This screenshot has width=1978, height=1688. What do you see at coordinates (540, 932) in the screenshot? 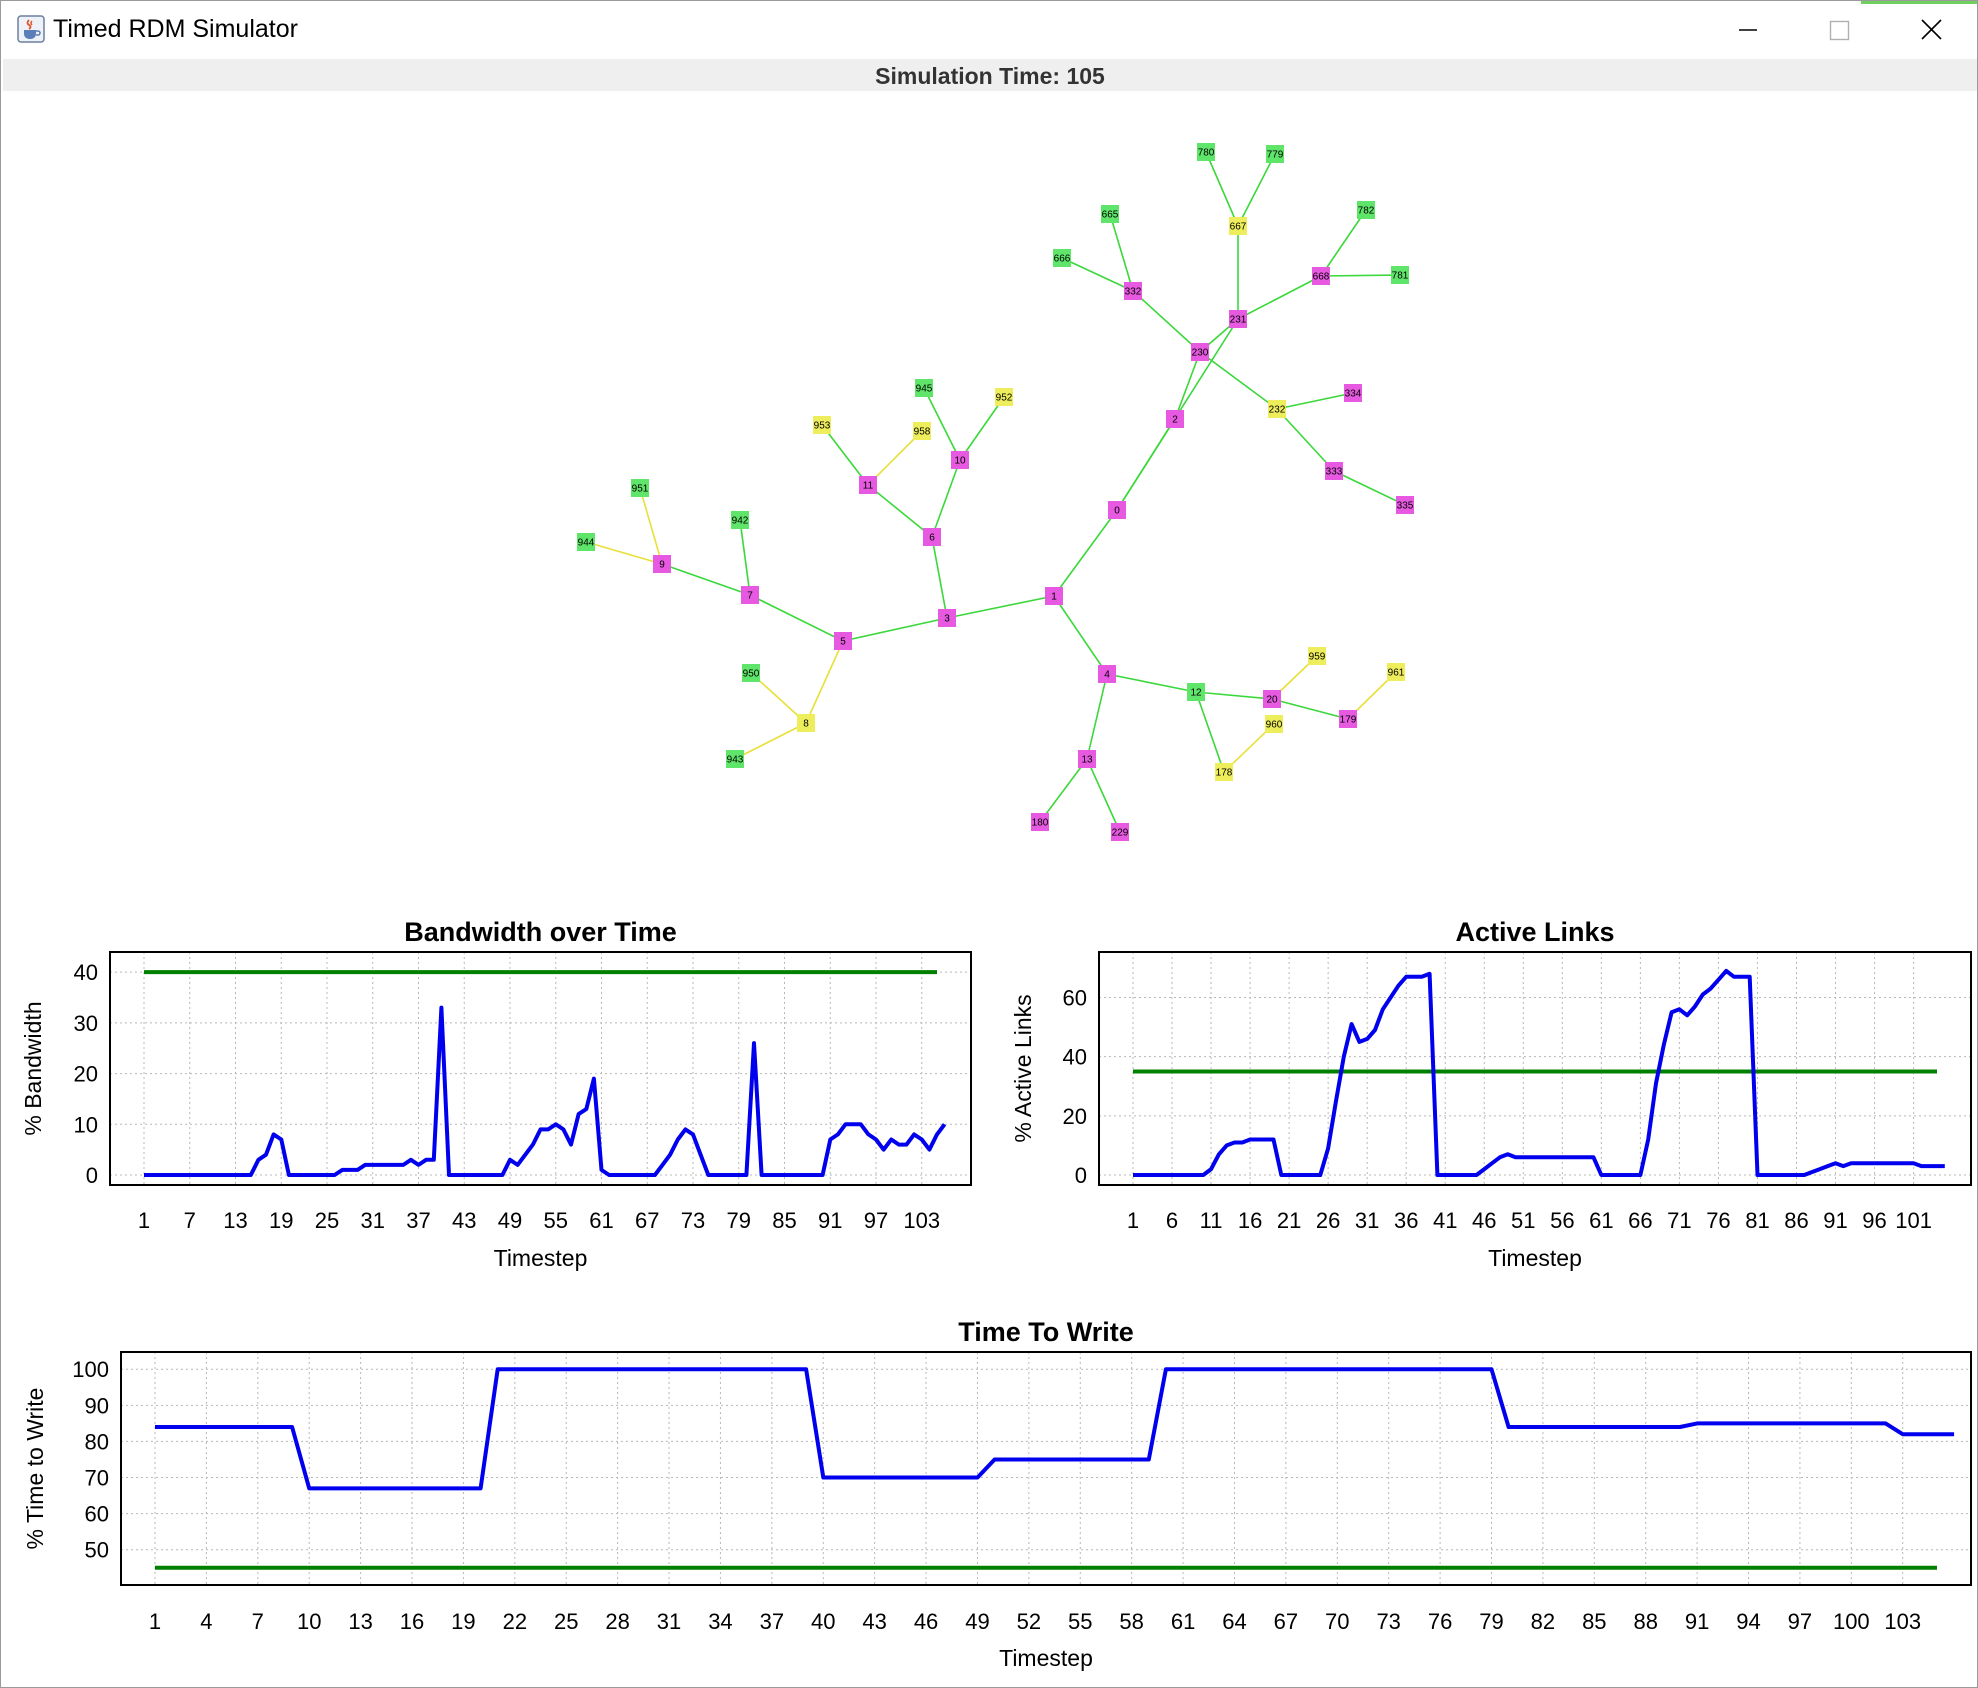
I see `chart-title: Bandwidth over Time` at bounding box center [540, 932].